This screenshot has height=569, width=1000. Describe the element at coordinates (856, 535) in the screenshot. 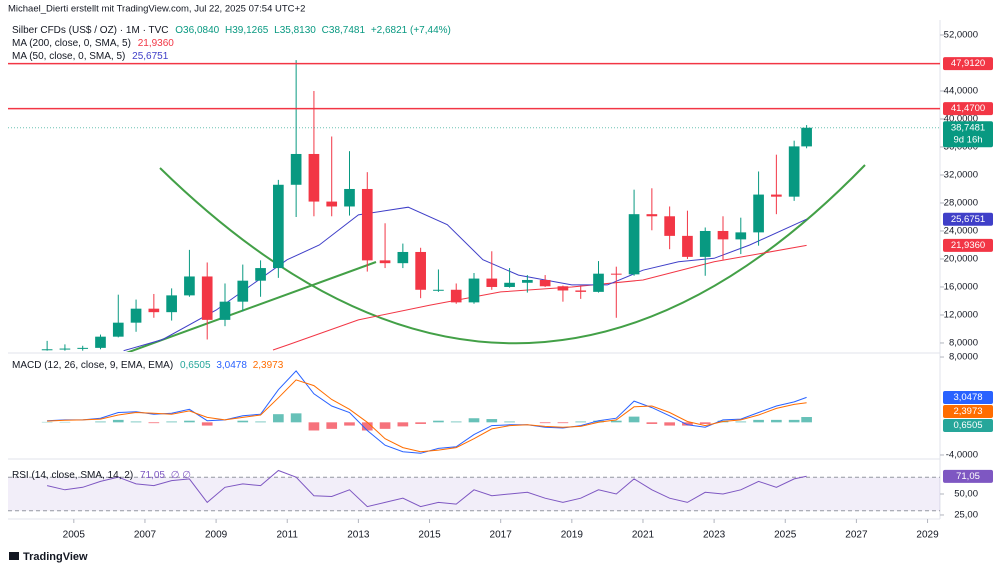

I see `x-tick-label: 2027` at that location.